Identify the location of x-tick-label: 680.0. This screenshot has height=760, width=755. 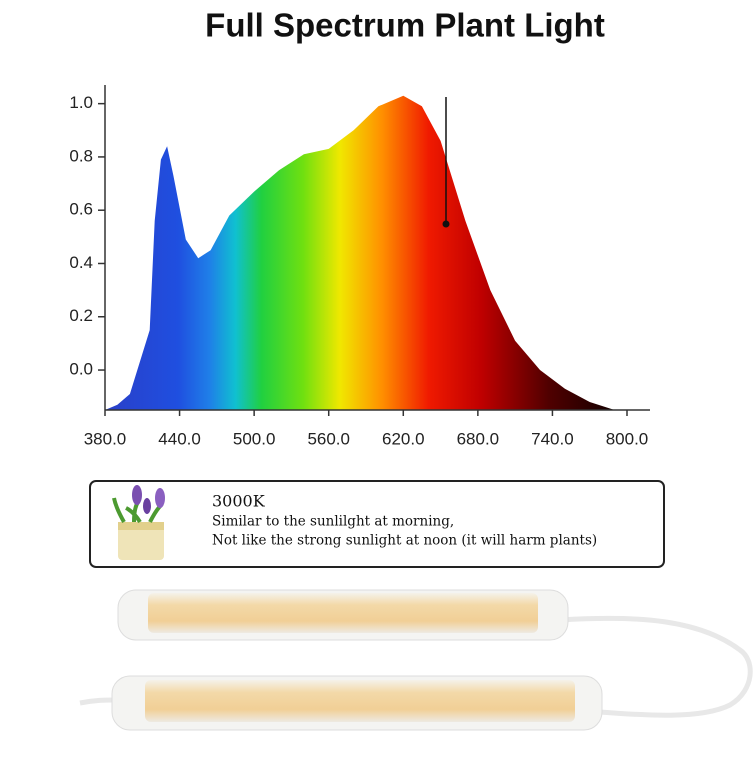
(478, 438).